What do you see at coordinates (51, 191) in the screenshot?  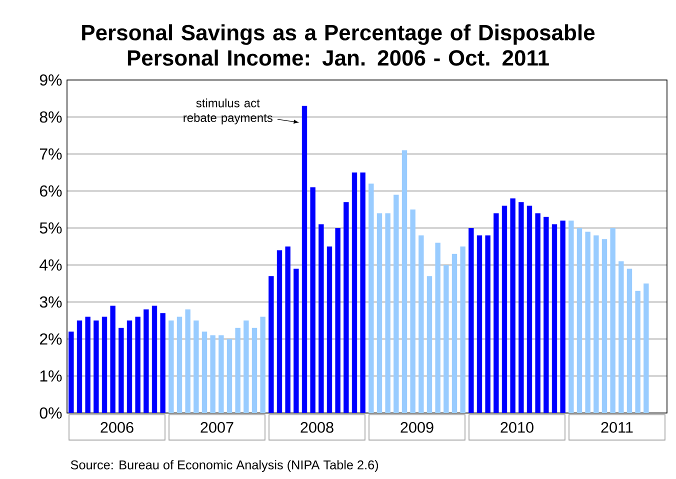 I see `y-tick-label: 6%` at bounding box center [51, 191].